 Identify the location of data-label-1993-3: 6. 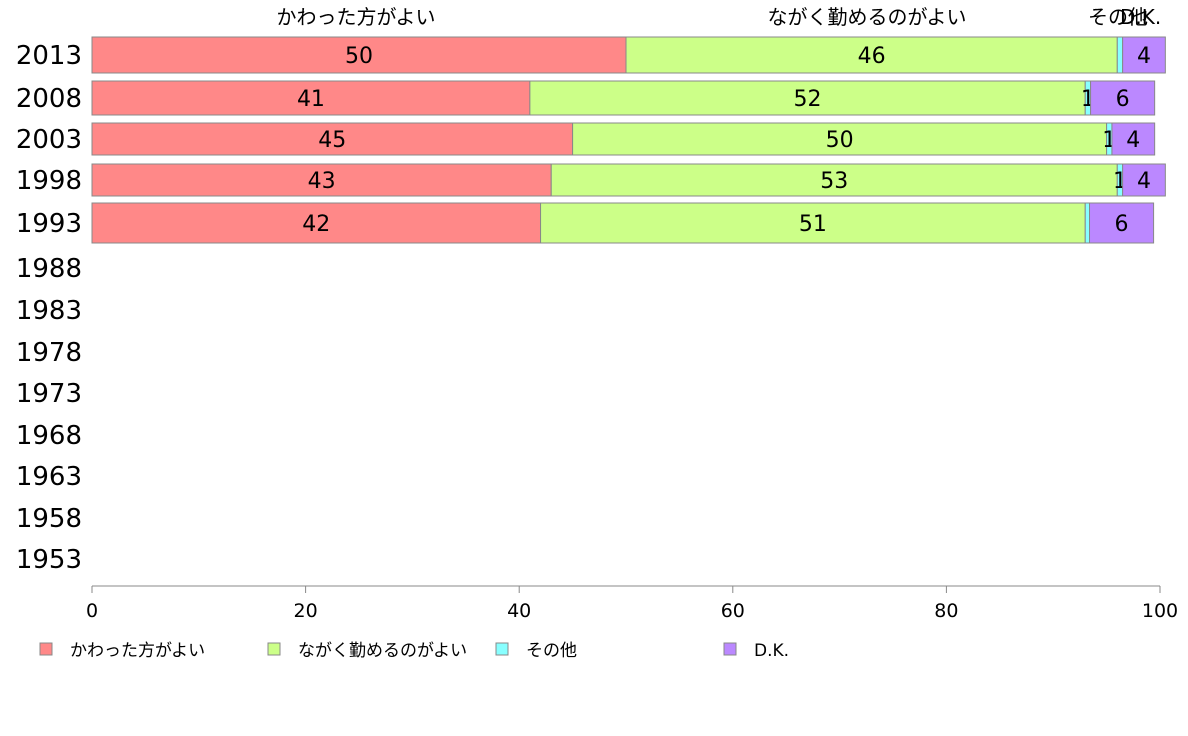
(1122, 224).